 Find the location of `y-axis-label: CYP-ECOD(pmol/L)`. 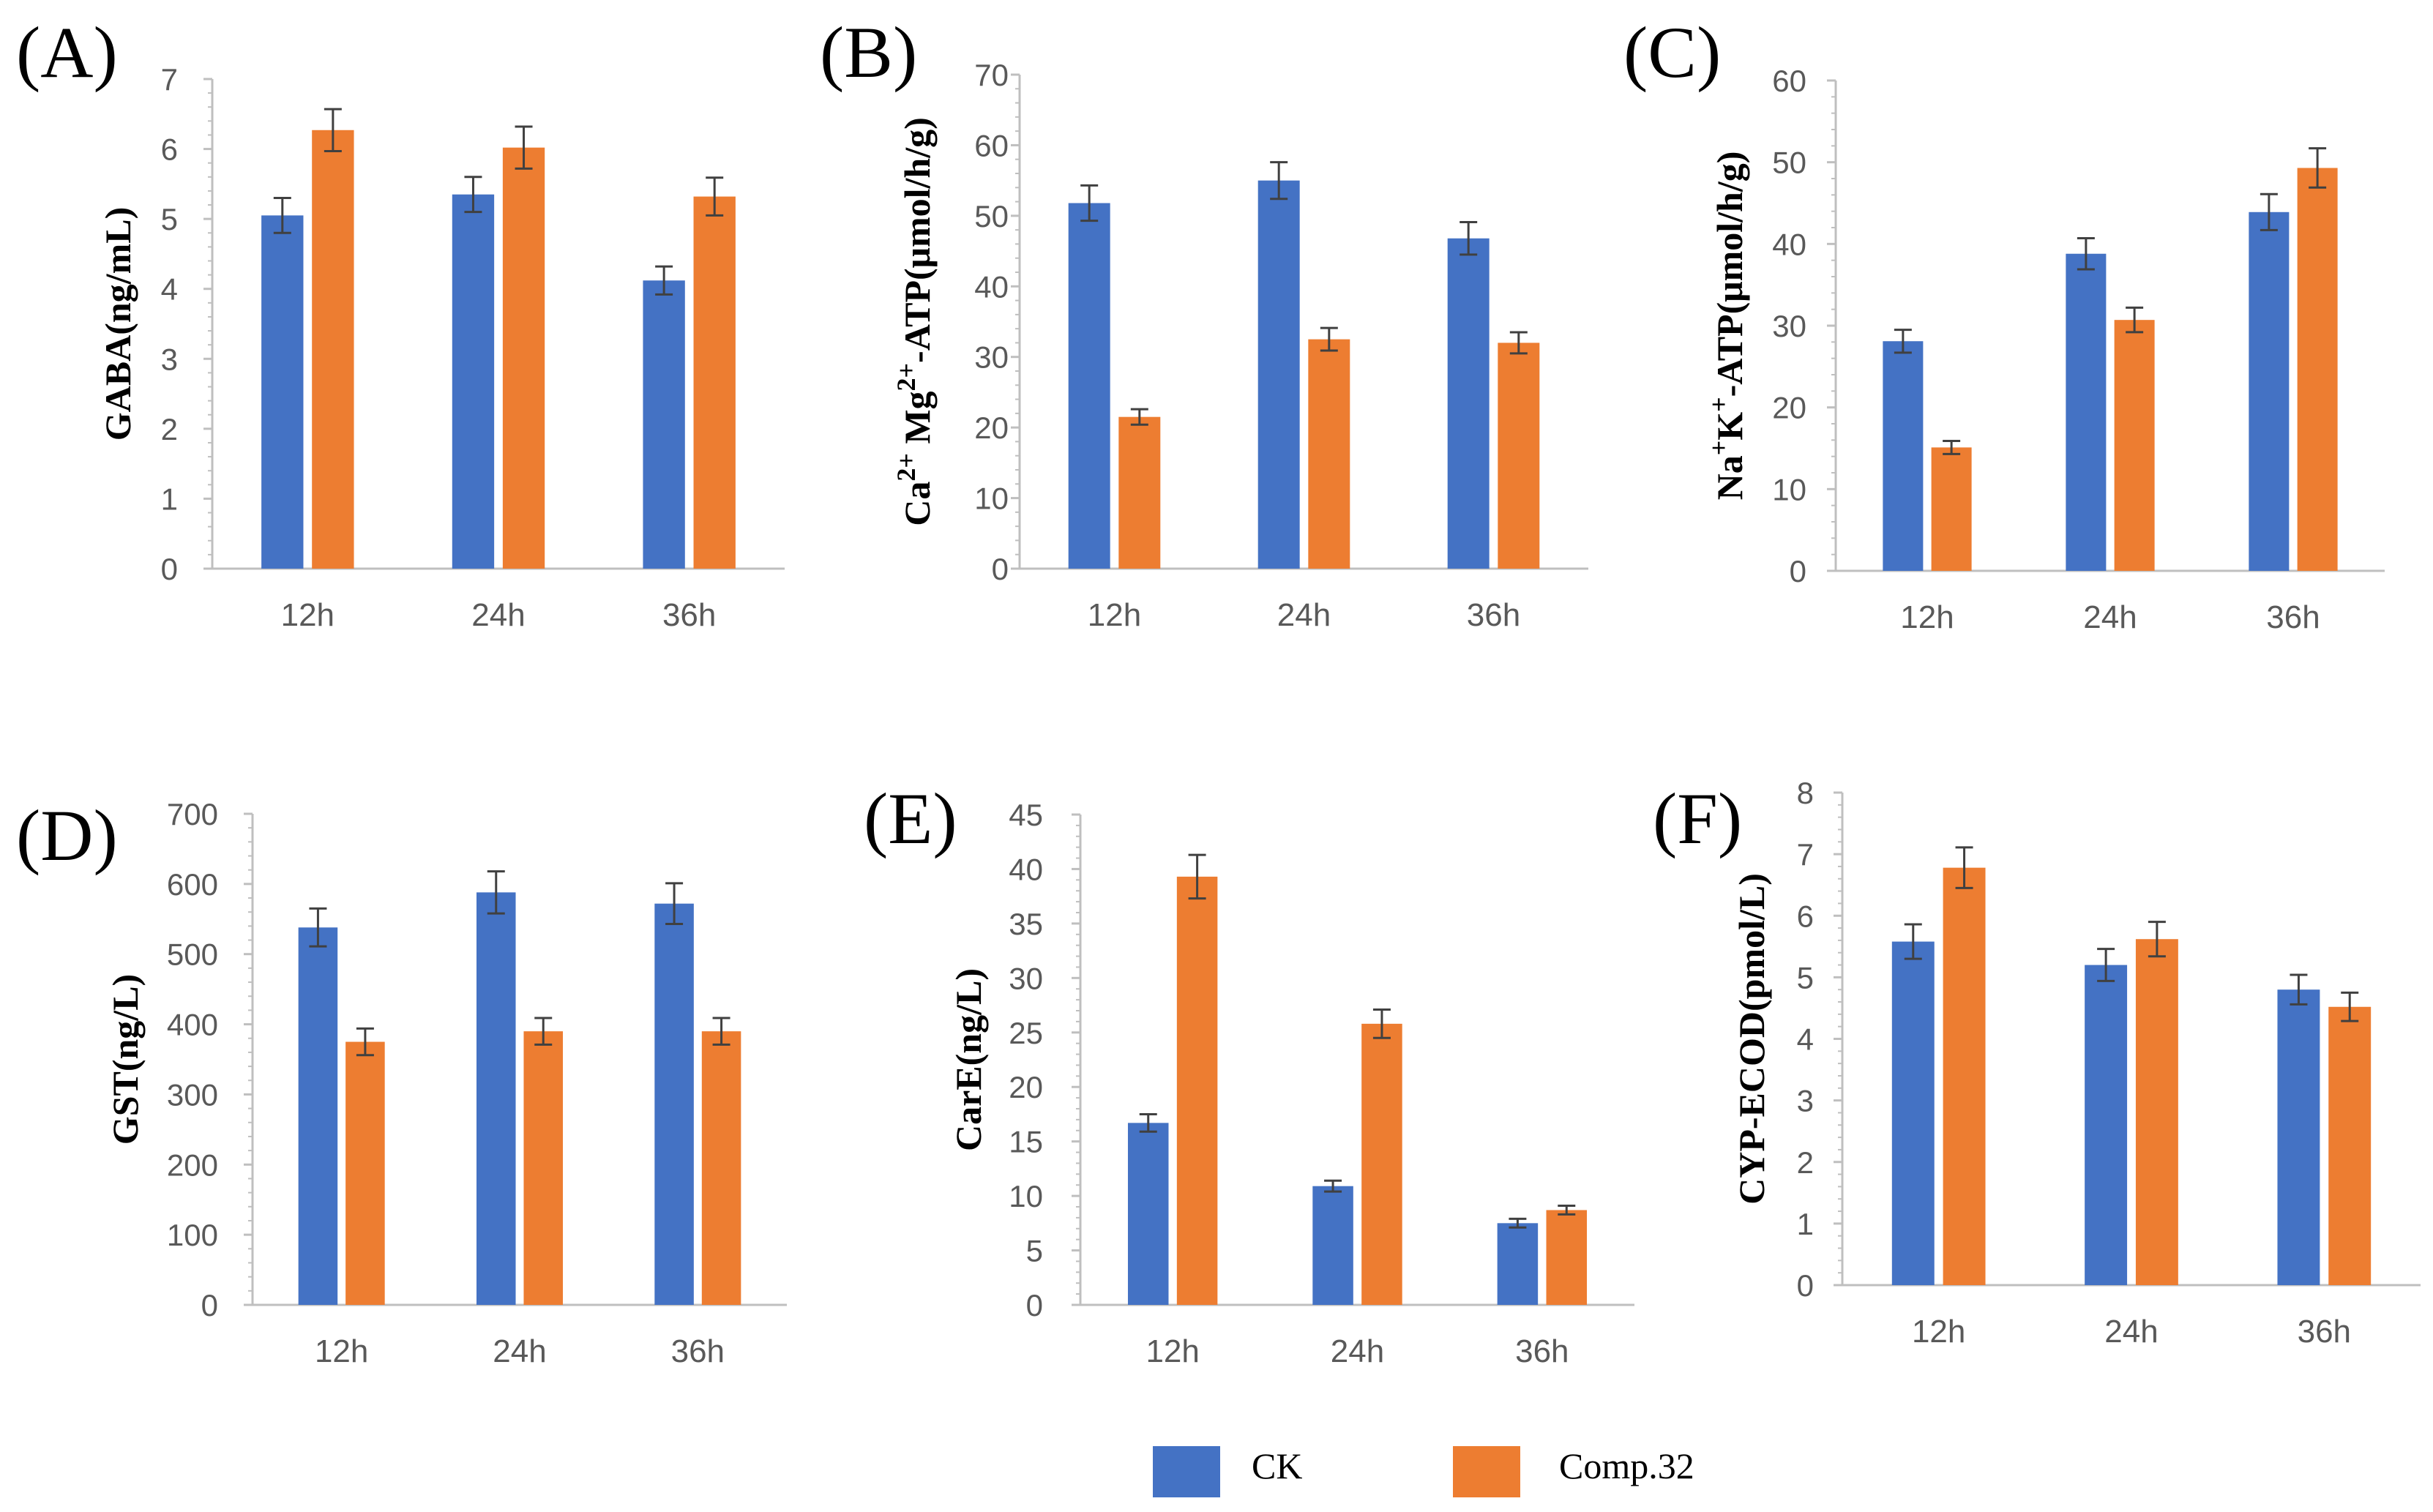

y-axis-label: CYP-ECOD(pmol/L) is located at coordinates (1751, 1039).